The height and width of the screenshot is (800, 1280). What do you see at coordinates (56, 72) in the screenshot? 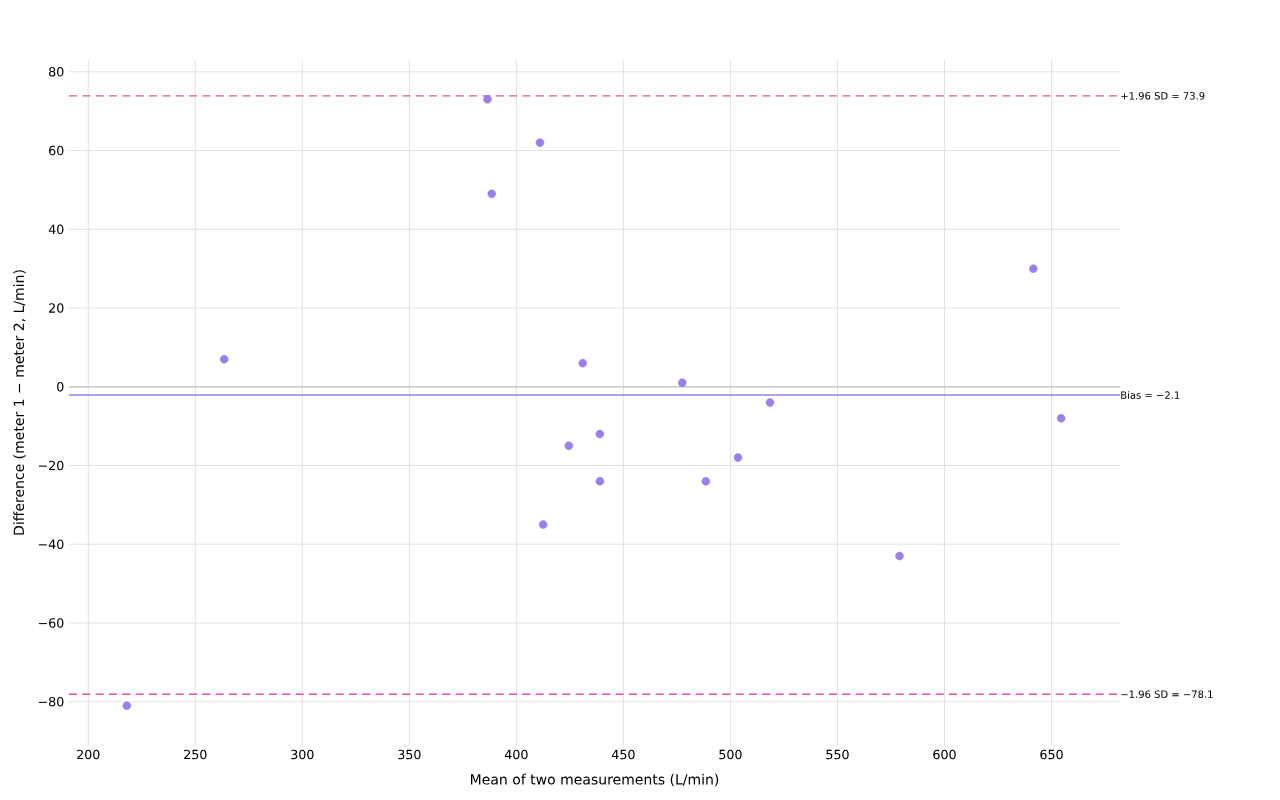
I see `y-tick-label: 80` at bounding box center [56, 72].